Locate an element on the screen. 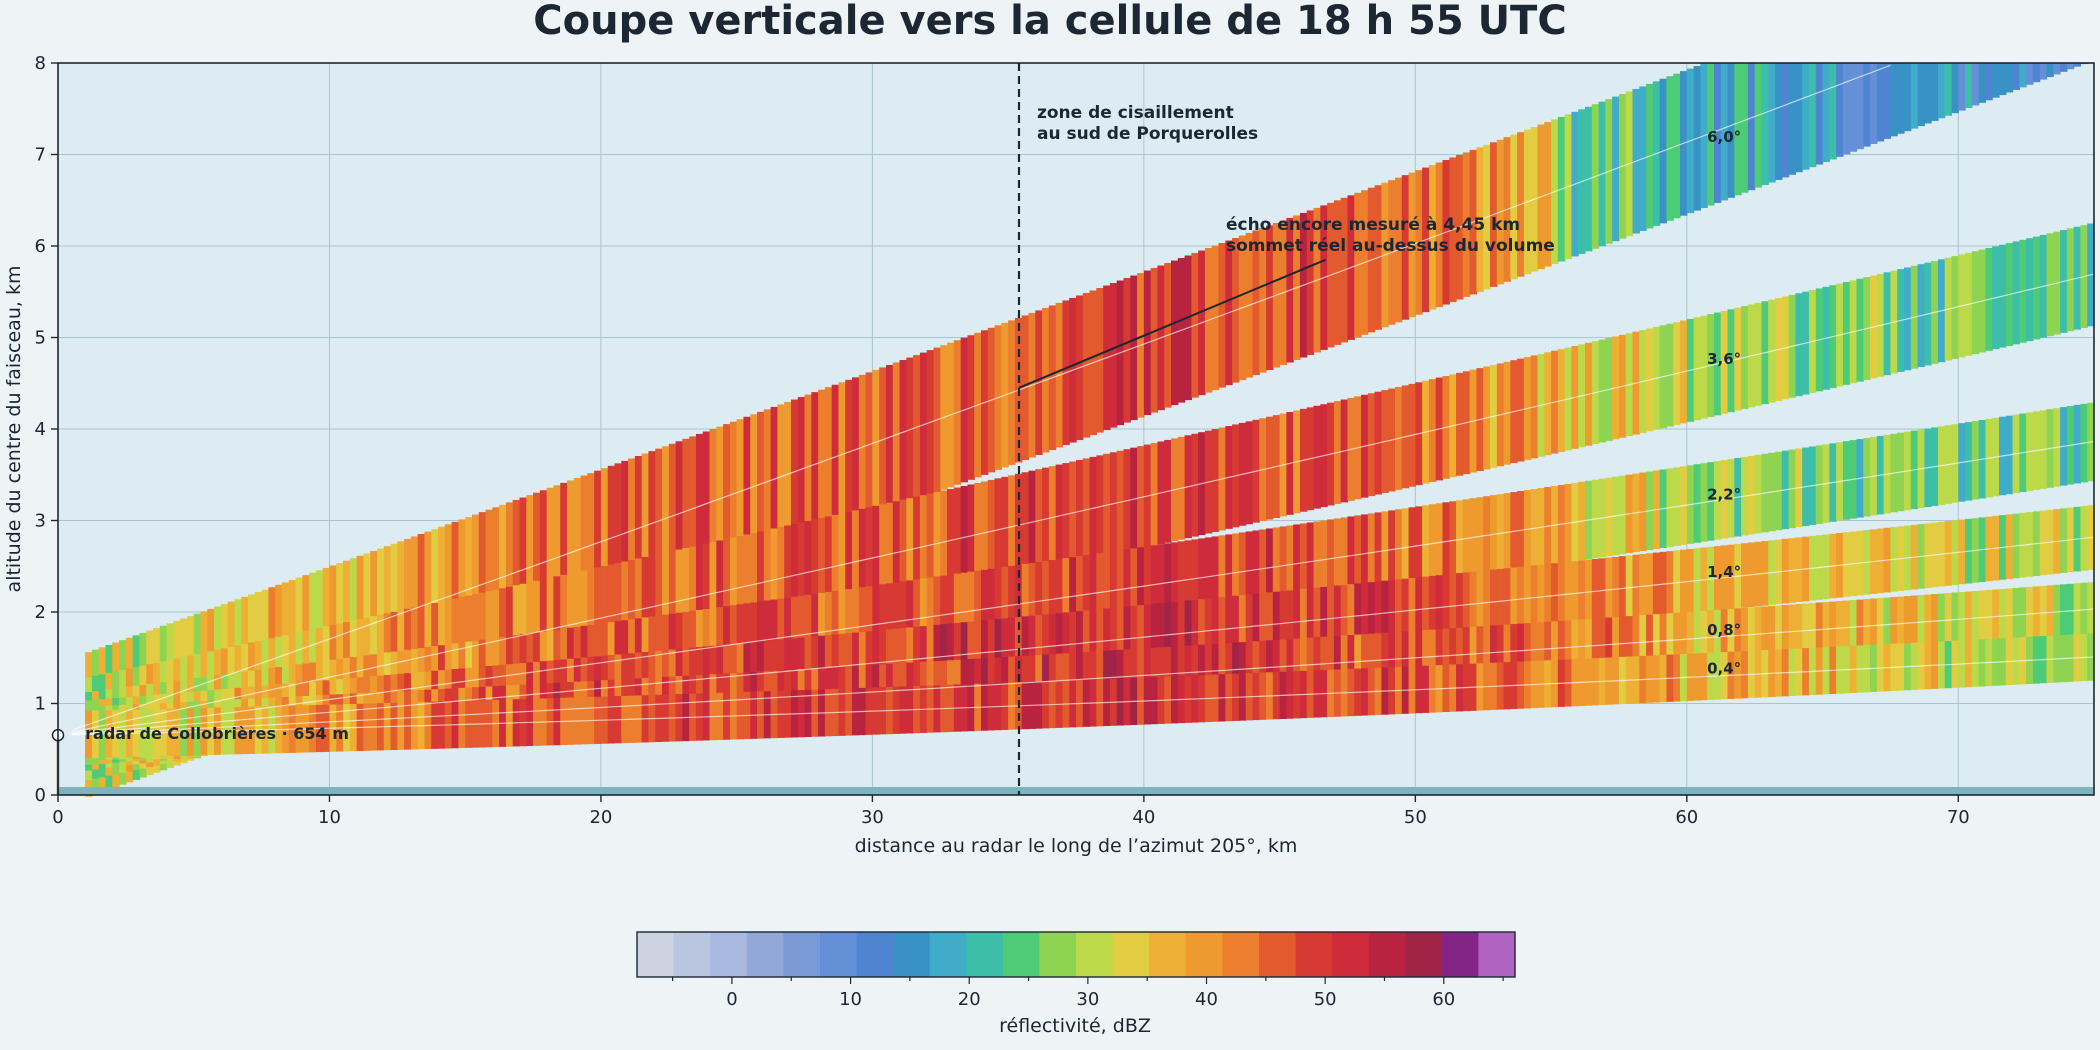 The image size is (2100, 1050). colorbar-frame is located at coordinates (1076, 954).